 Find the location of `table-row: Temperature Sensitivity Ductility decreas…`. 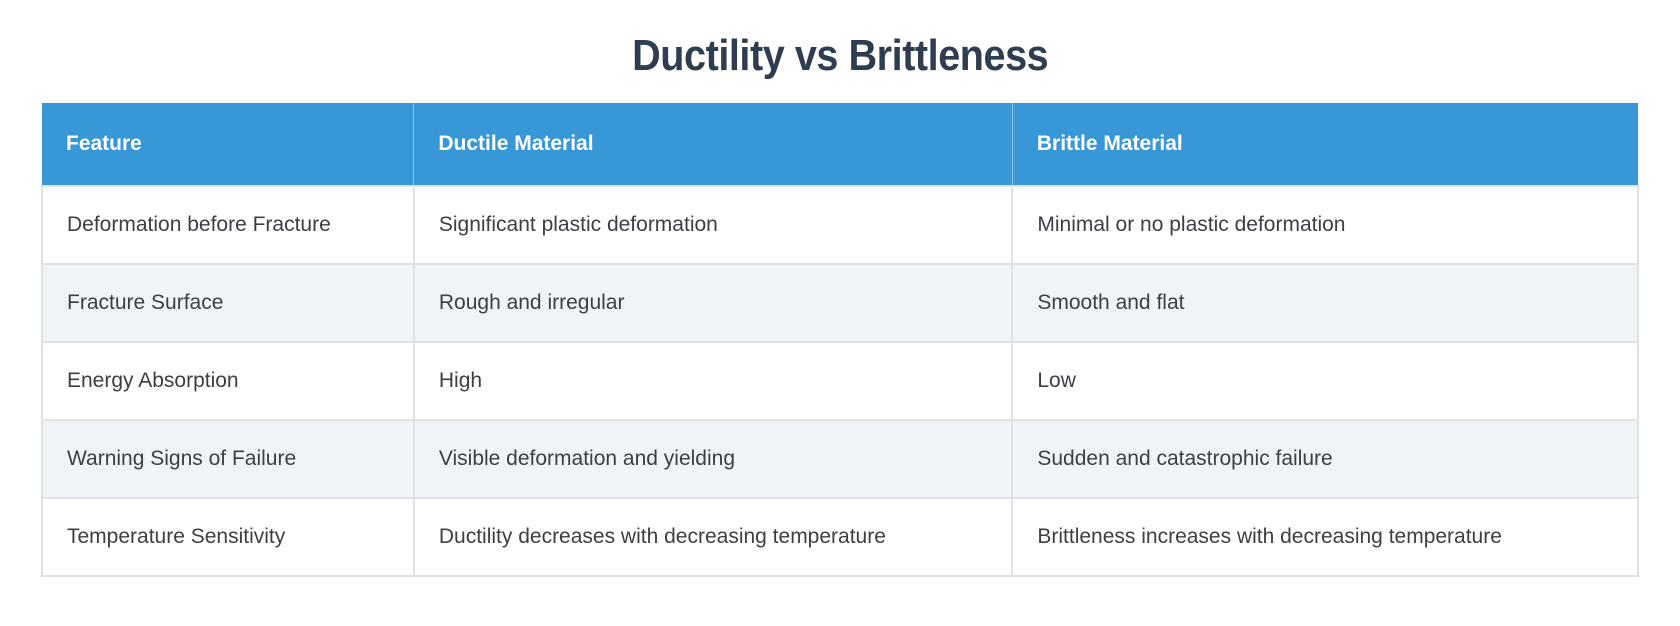

table-row: Temperature Sensitivity Ductility decreas… is located at coordinates (840, 537).